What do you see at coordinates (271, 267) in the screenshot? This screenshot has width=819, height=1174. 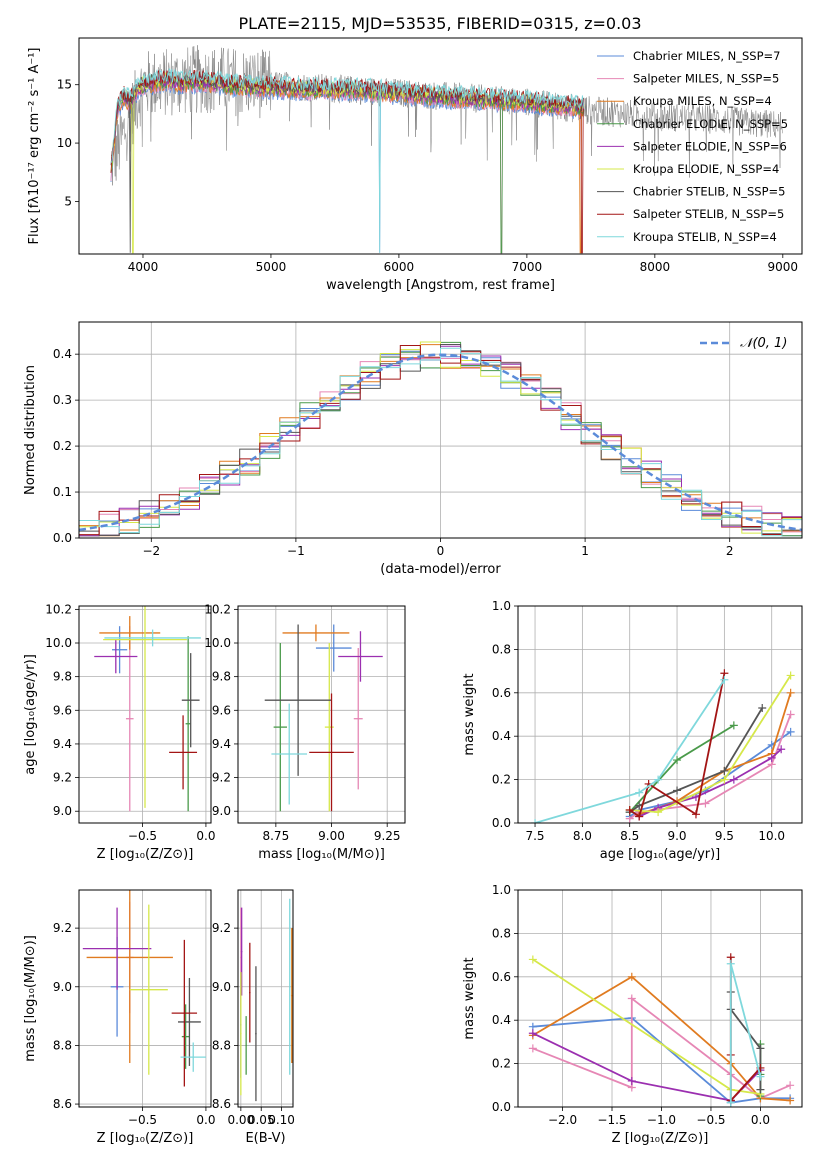 I see `x-tick-label: 5000` at bounding box center [271, 267].